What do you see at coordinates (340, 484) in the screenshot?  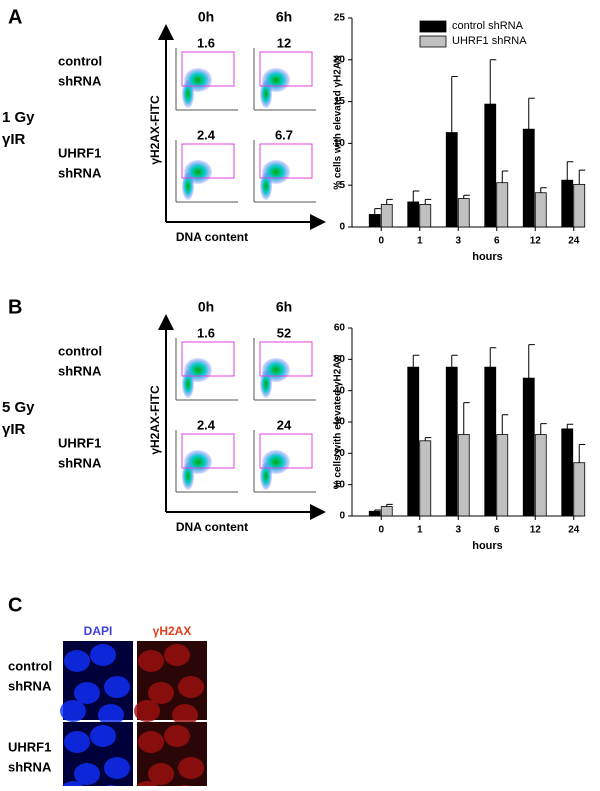 I see `y-tick-label: 10` at bounding box center [340, 484].